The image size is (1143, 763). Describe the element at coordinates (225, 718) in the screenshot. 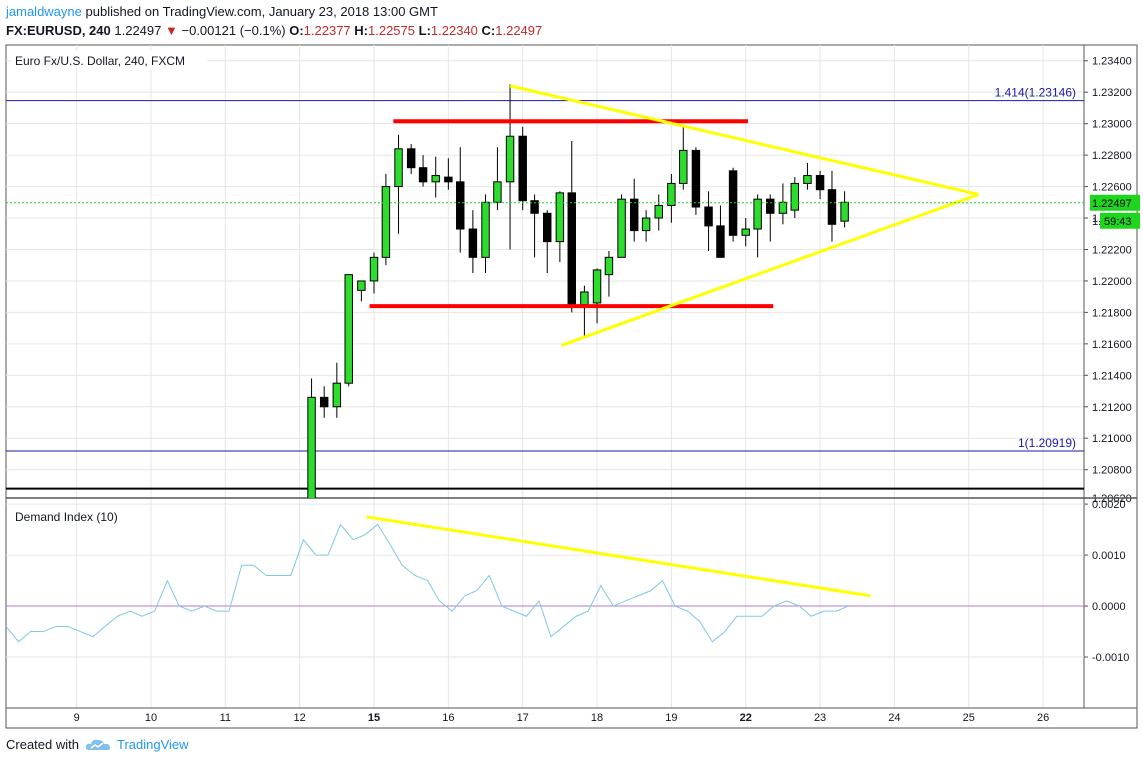

I see `x-tick-label: 11` at that location.